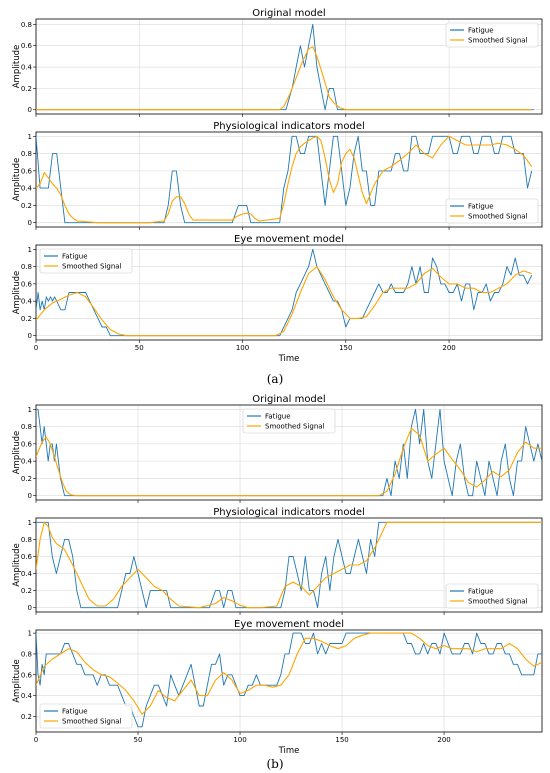  I want to click on panel-tag-b: (b), so click(274, 764).